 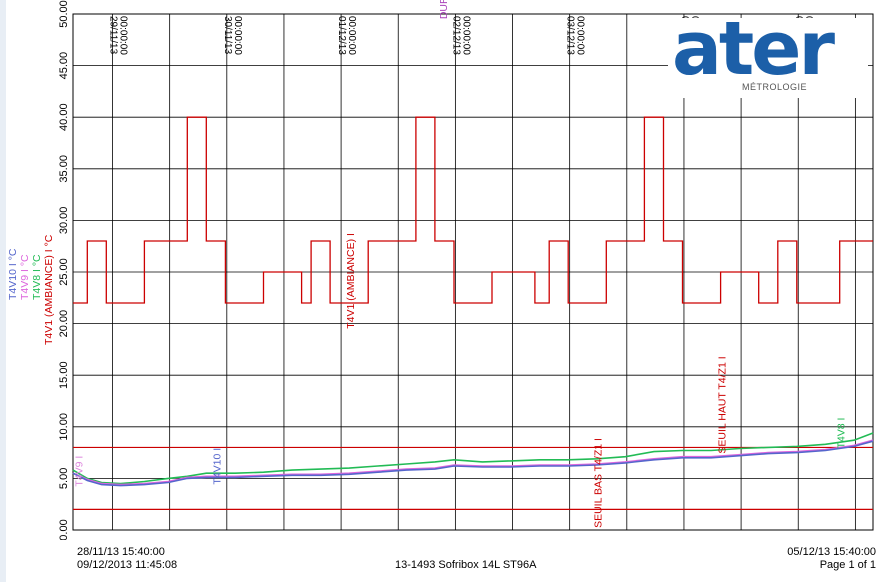 What do you see at coordinates (127, 565) in the screenshot?
I see `print-datetime: 09/12/2013 11:45:08` at bounding box center [127, 565].